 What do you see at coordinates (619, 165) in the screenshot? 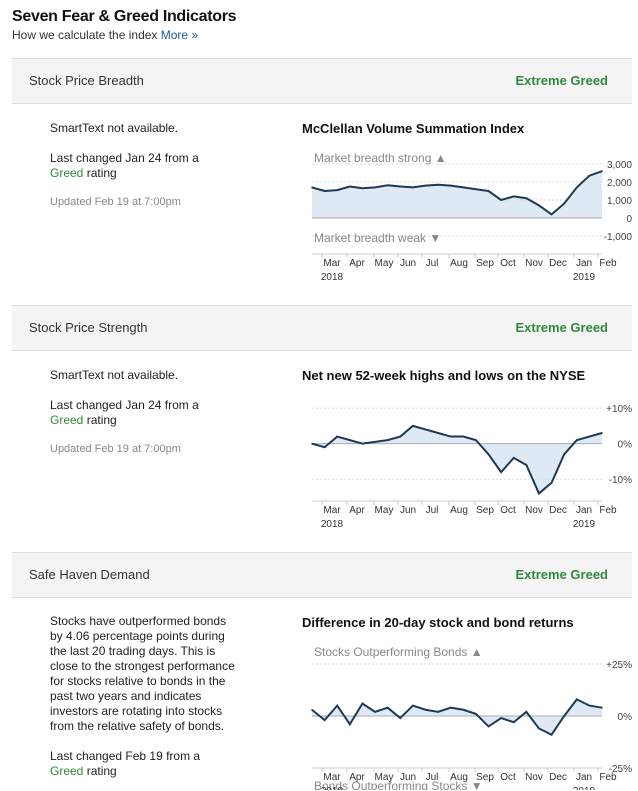
I see `y-tick-label: 3,000` at bounding box center [619, 165].